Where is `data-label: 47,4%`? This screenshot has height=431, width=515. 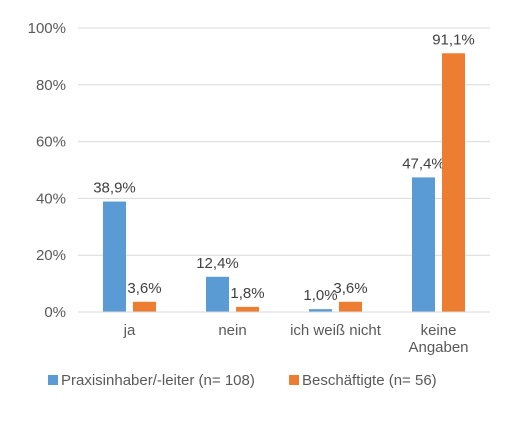 data-label: 47,4% is located at coordinates (423, 163).